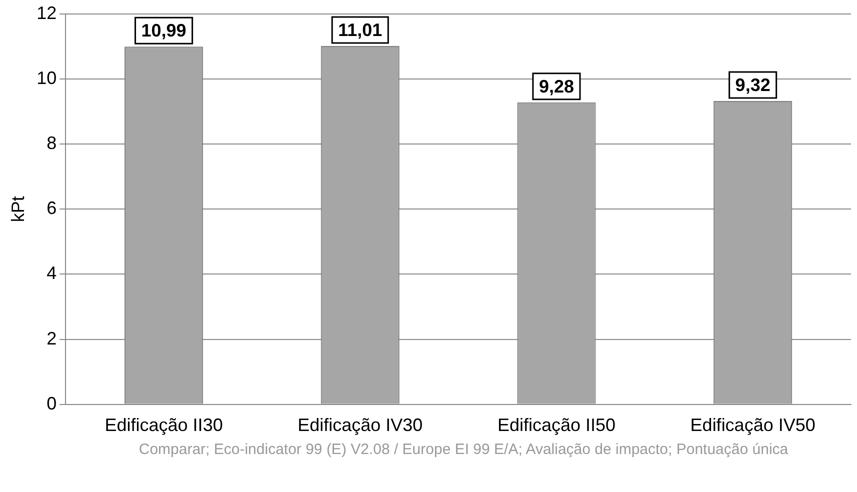 The height and width of the screenshot is (492, 857). What do you see at coordinates (752, 85) in the screenshot?
I see `data-label: 9,32` at bounding box center [752, 85].